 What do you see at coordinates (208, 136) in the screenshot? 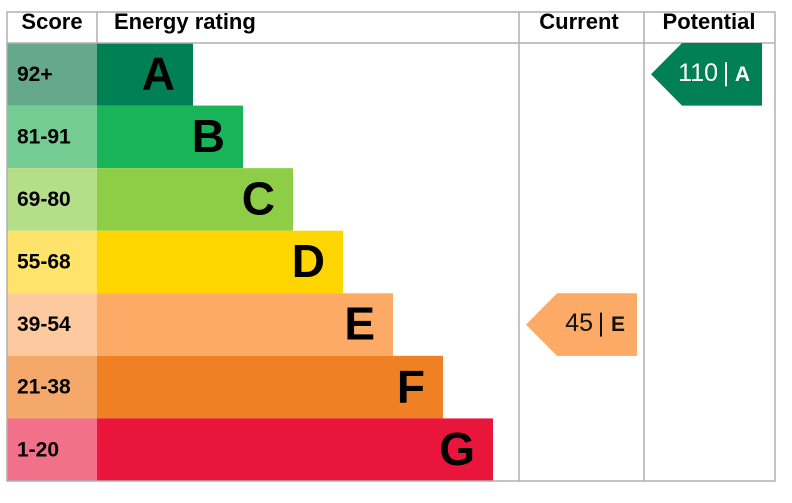
I see `band-letter: B` at bounding box center [208, 136].